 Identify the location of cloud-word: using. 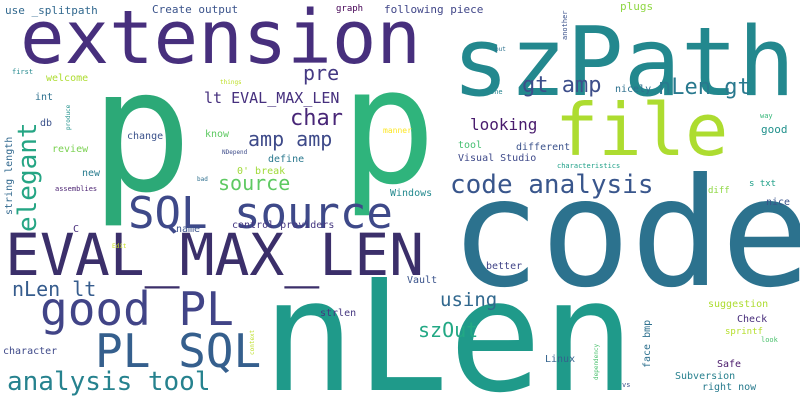
(468, 300).